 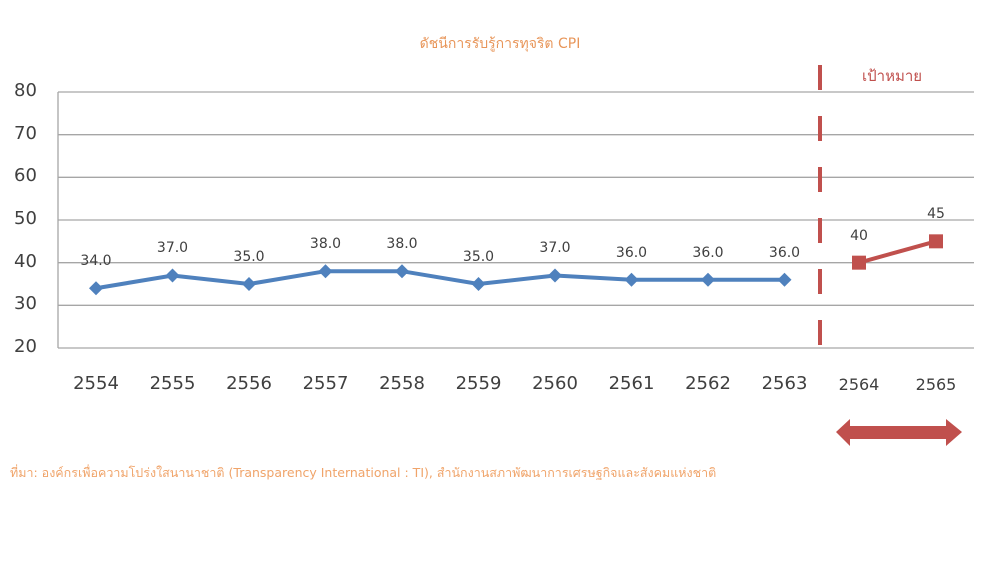 I want to click on double-arrow-icon, so click(x=899, y=432).